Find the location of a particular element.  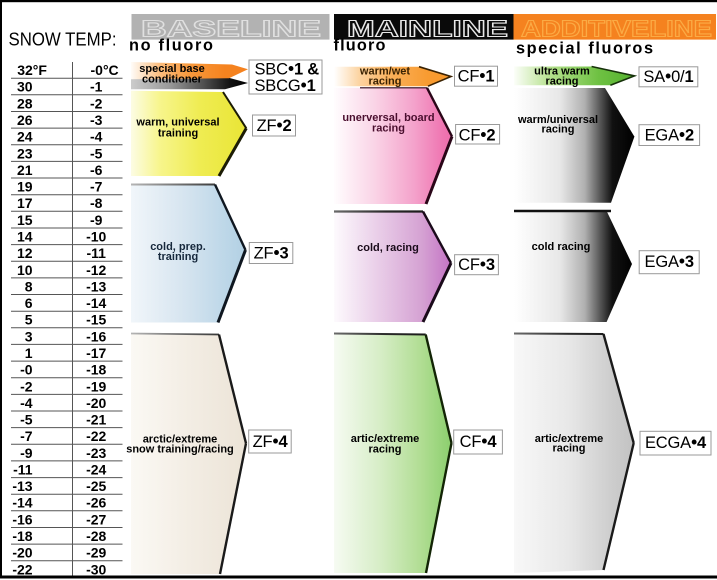

svg-text: -28 is located at coordinates (96, 536).